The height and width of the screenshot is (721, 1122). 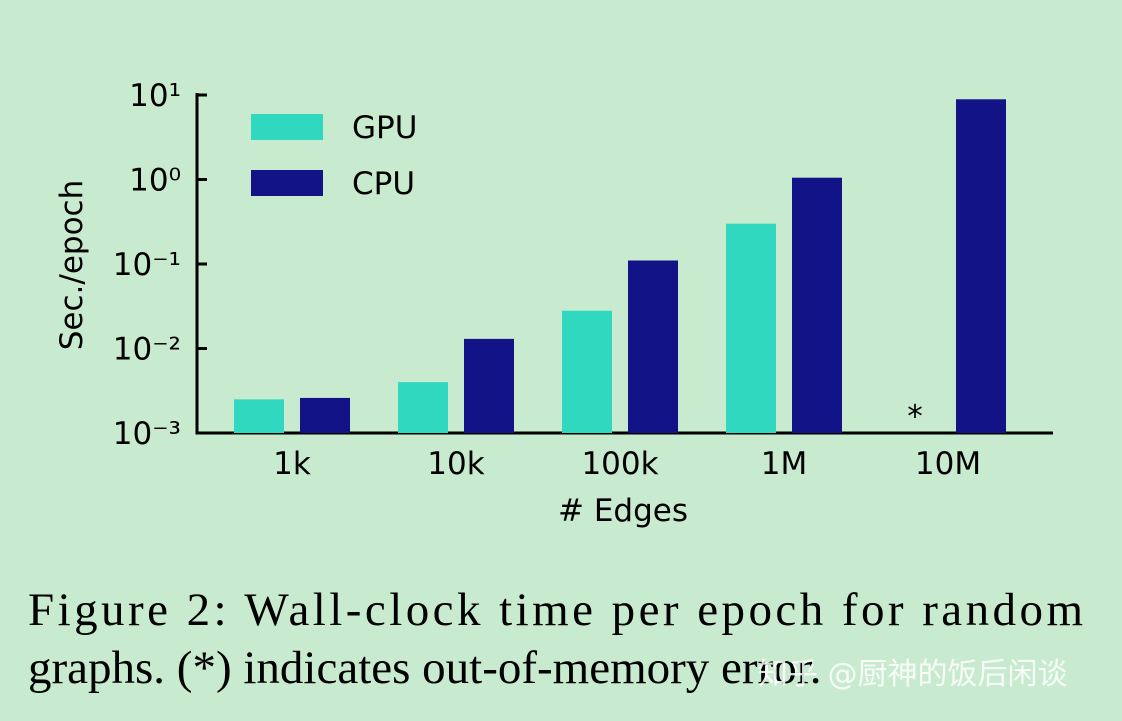 What do you see at coordinates (292, 464) in the screenshot?
I see `x-tick-label: 1k` at bounding box center [292, 464].